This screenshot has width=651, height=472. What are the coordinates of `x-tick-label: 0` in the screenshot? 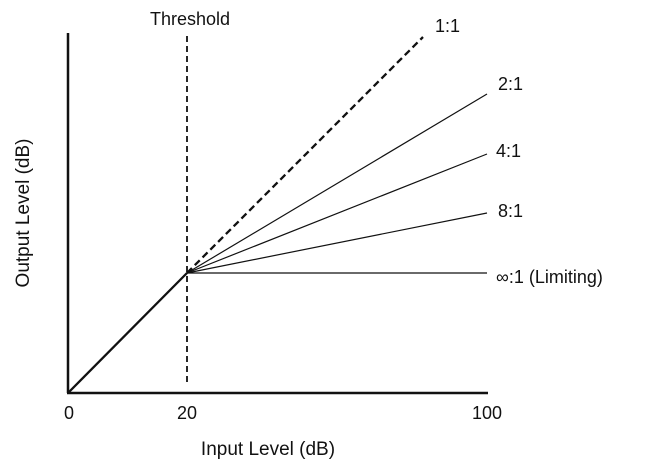 It's located at (69, 413).